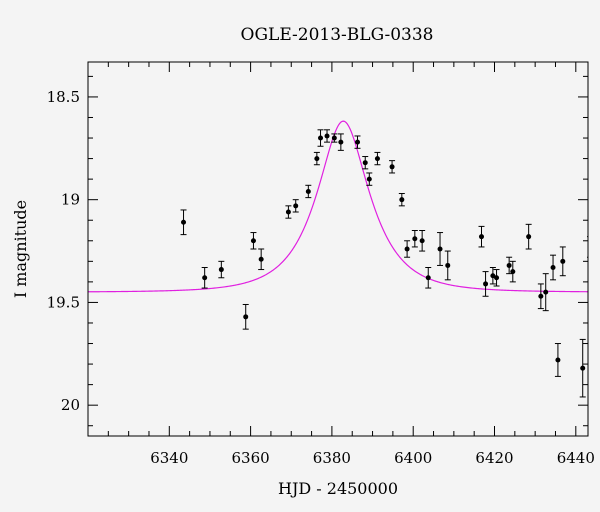 The width and height of the screenshot is (600, 512). Describe the element at coordinates (413, 458) in the screenshot. I see `x-tick-label: 6400` at that location.